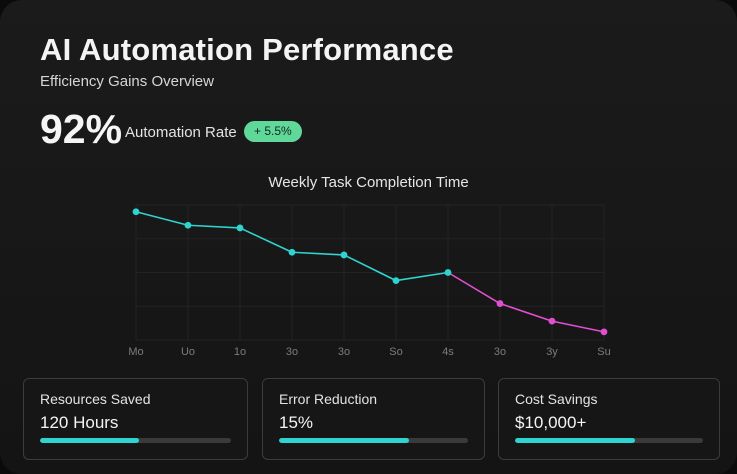  Describe the element at coordinates (127, 81) in the screenshot. I see `page-subtitle: Efficiency Gains Overview` at that location.